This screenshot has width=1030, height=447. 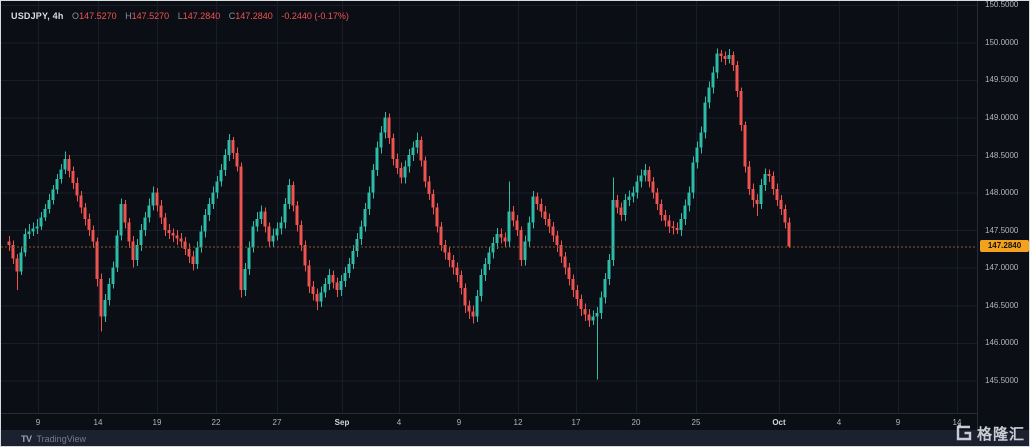 I want to click on time-axis-label: 20, so click(x=636, y=422).